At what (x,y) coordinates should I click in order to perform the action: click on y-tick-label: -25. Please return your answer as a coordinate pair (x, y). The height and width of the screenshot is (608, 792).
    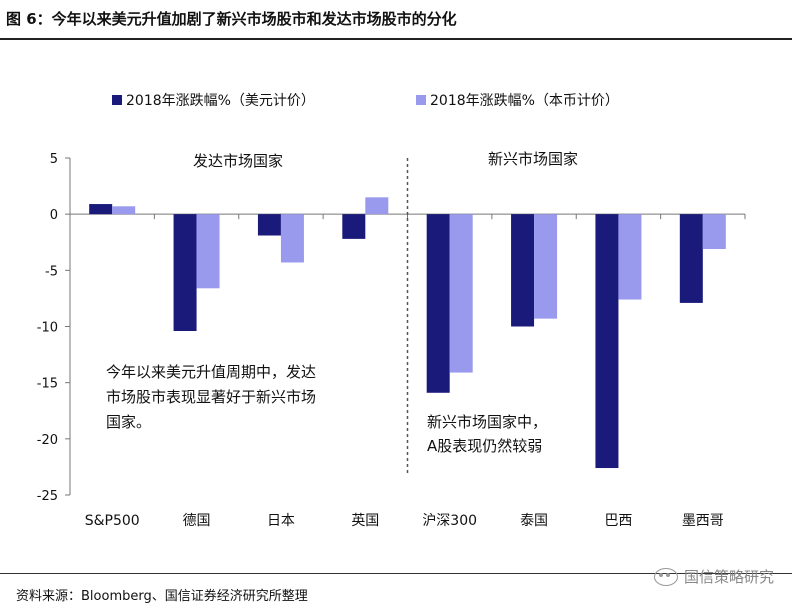
    Looking at the image, I should click on (47, 496).